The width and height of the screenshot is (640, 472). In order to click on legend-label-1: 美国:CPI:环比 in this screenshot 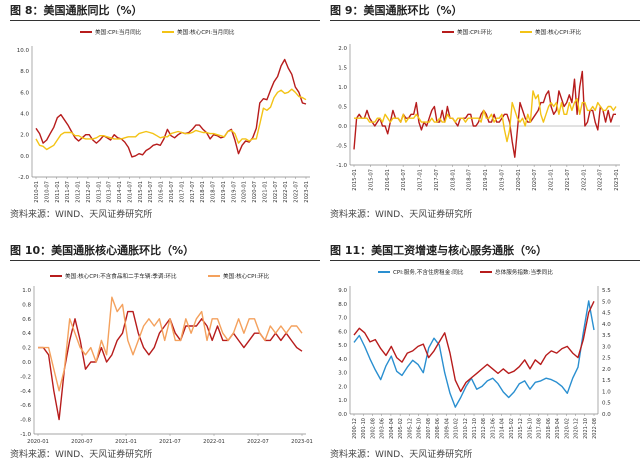, I will do `click(474, 32)`.